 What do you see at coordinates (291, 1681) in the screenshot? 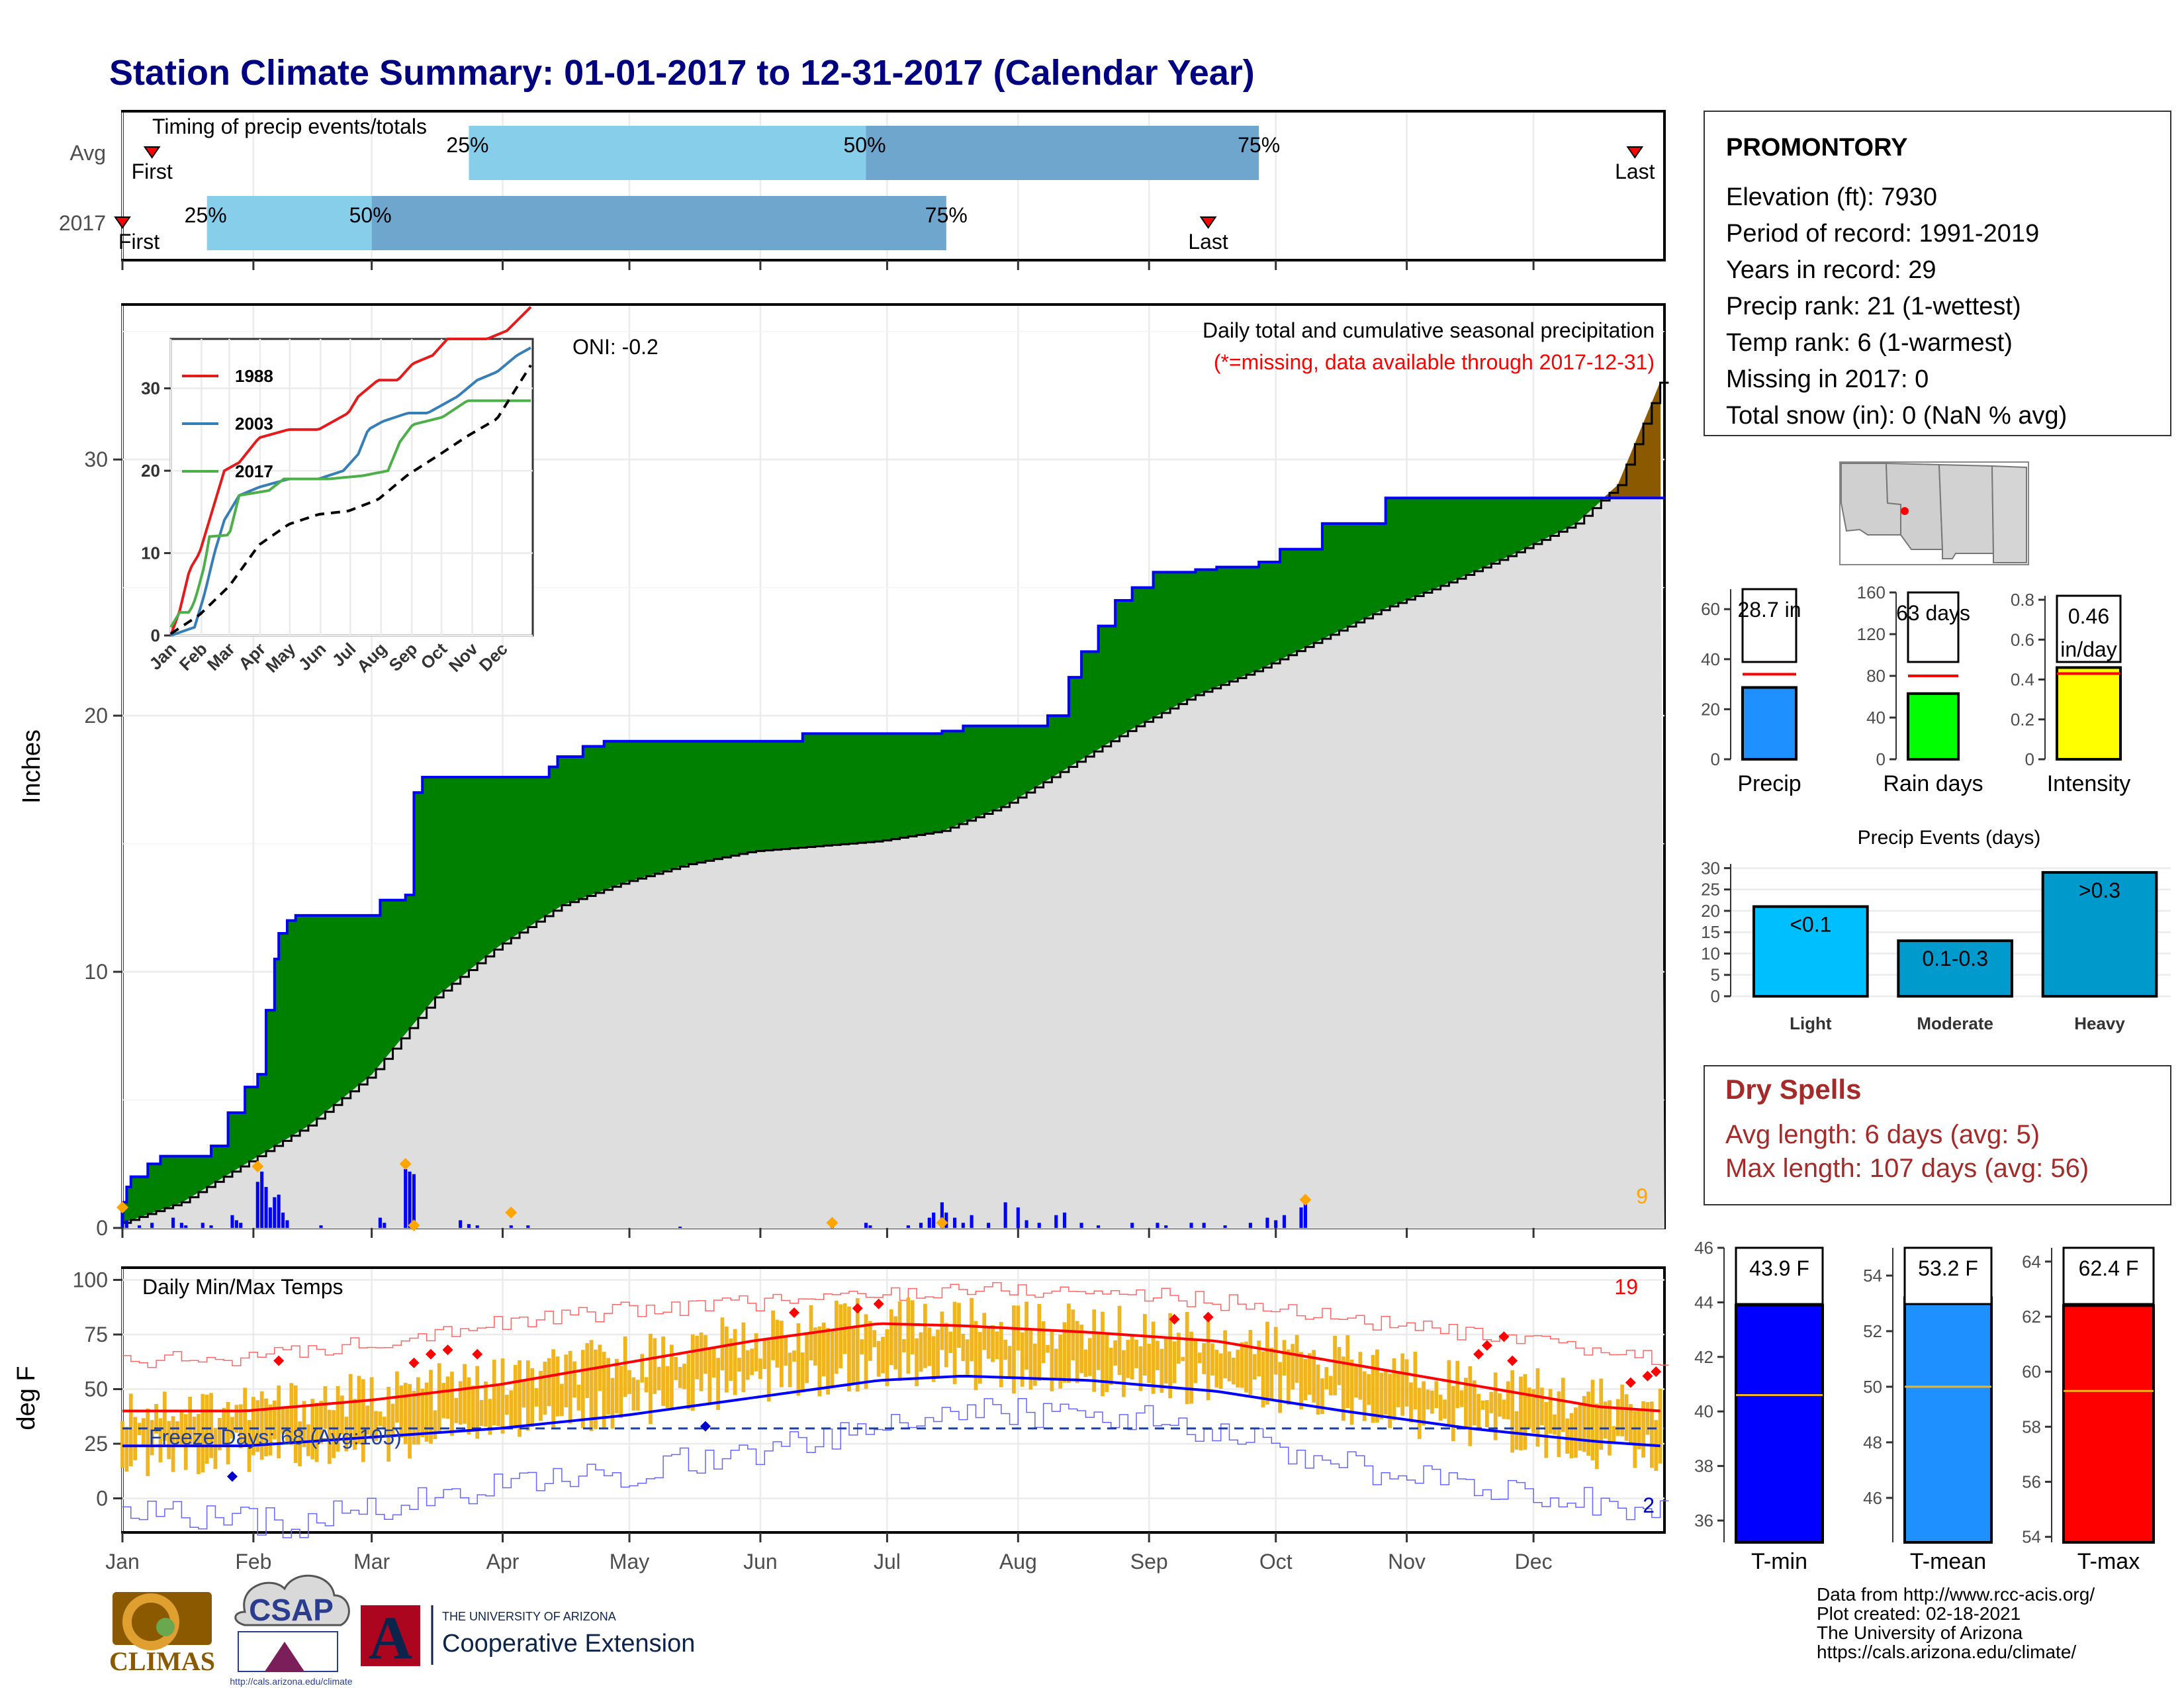
I see `csap-url: http://cals.arizona.edu/climate` at bounding box center [291, 1681].